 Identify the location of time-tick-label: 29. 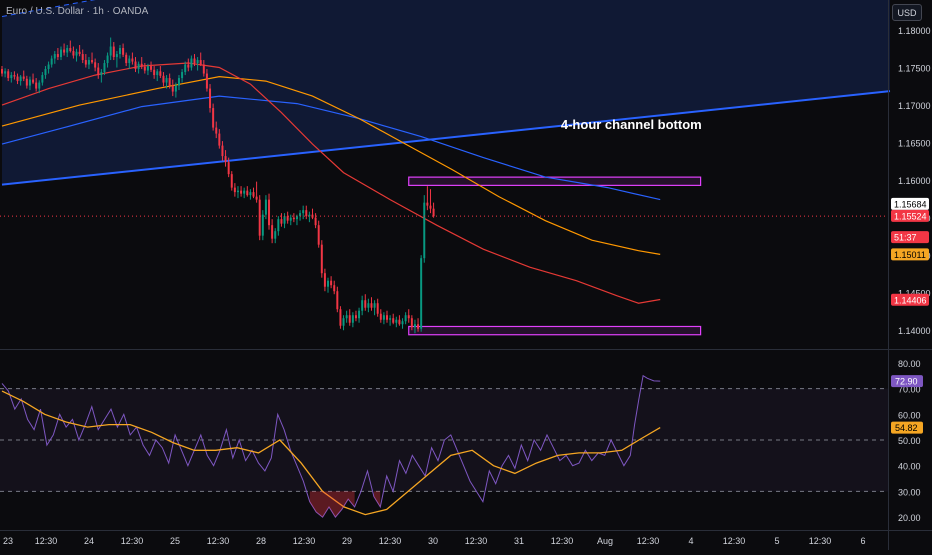
(347, 541).